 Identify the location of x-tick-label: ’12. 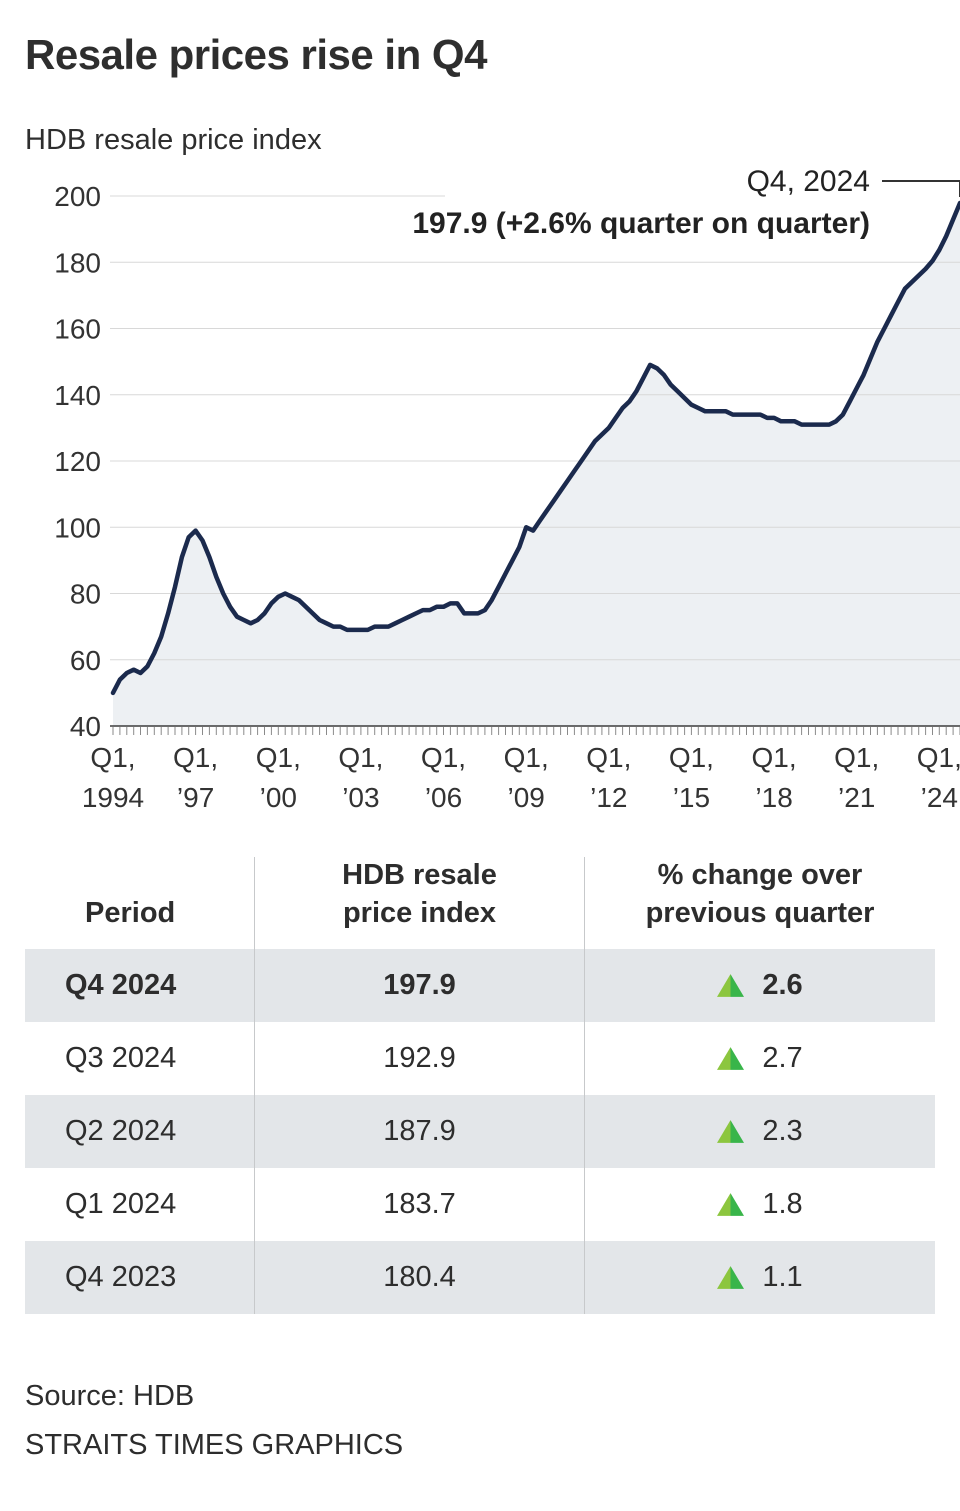
(608, 797).